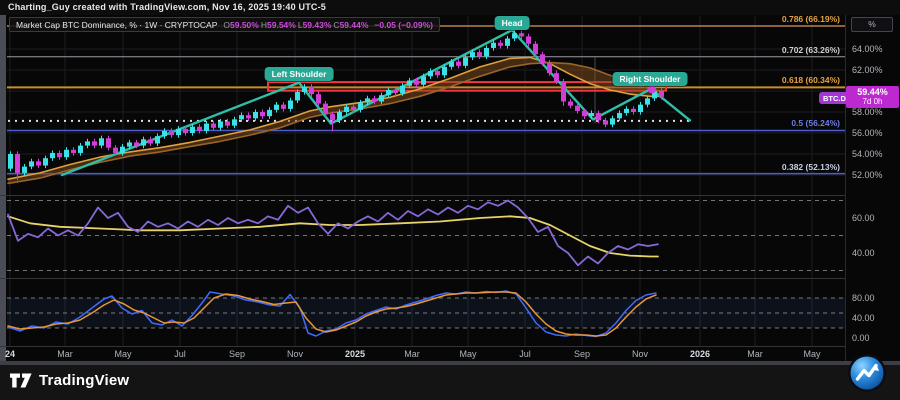 The image size is (900, 400). What do you see at coordinates (300, 24) in the screenshot?
I see `ohlc-key: L` at bounding box center [300, 24].